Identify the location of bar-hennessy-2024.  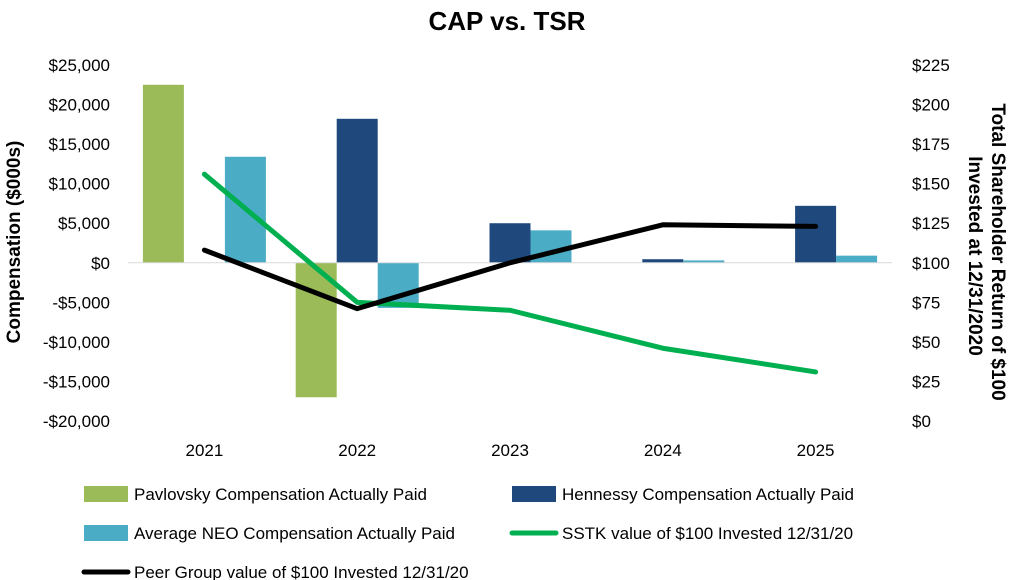
(663, 261).